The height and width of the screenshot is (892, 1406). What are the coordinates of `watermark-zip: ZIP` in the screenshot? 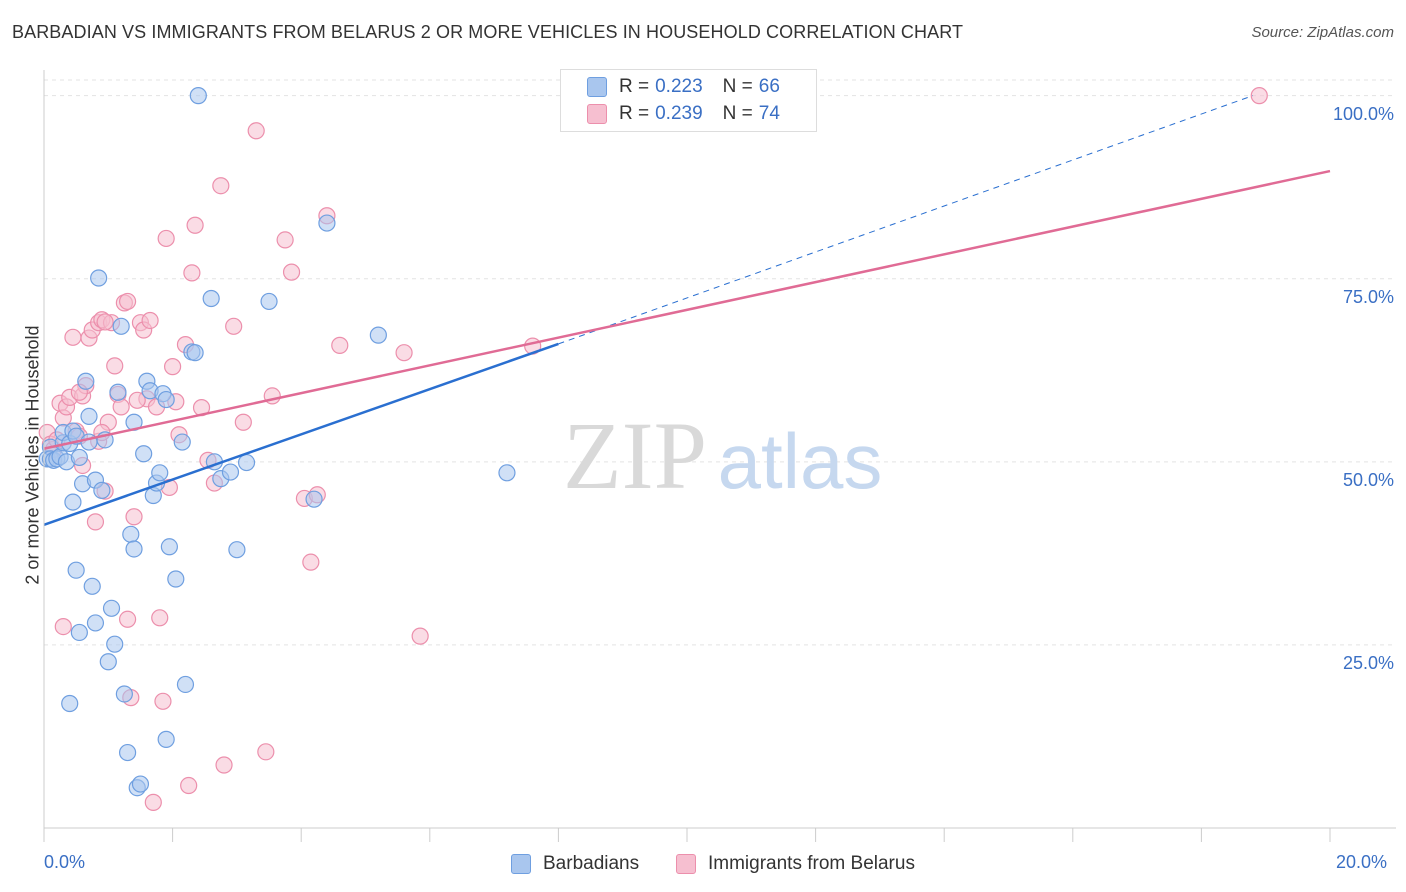 It's located at (635, 455).